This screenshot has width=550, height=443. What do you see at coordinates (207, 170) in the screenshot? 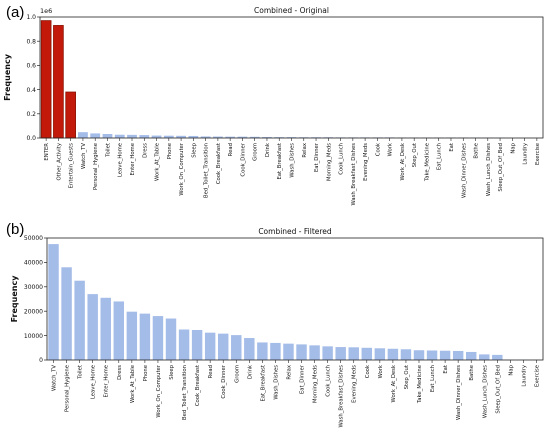
I see `x-tick-label: Bed_Toilet_Transition` at bounding box center [207, 170].